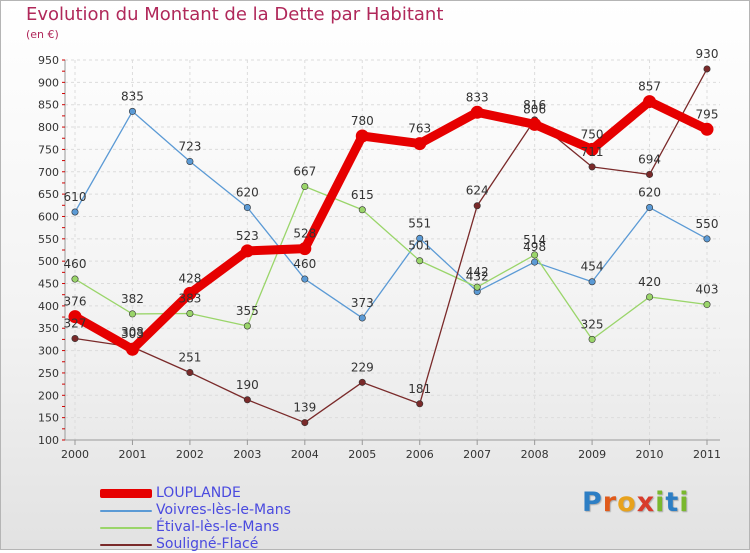  I want to click on y-tick-label: 650, so click(48, 194).